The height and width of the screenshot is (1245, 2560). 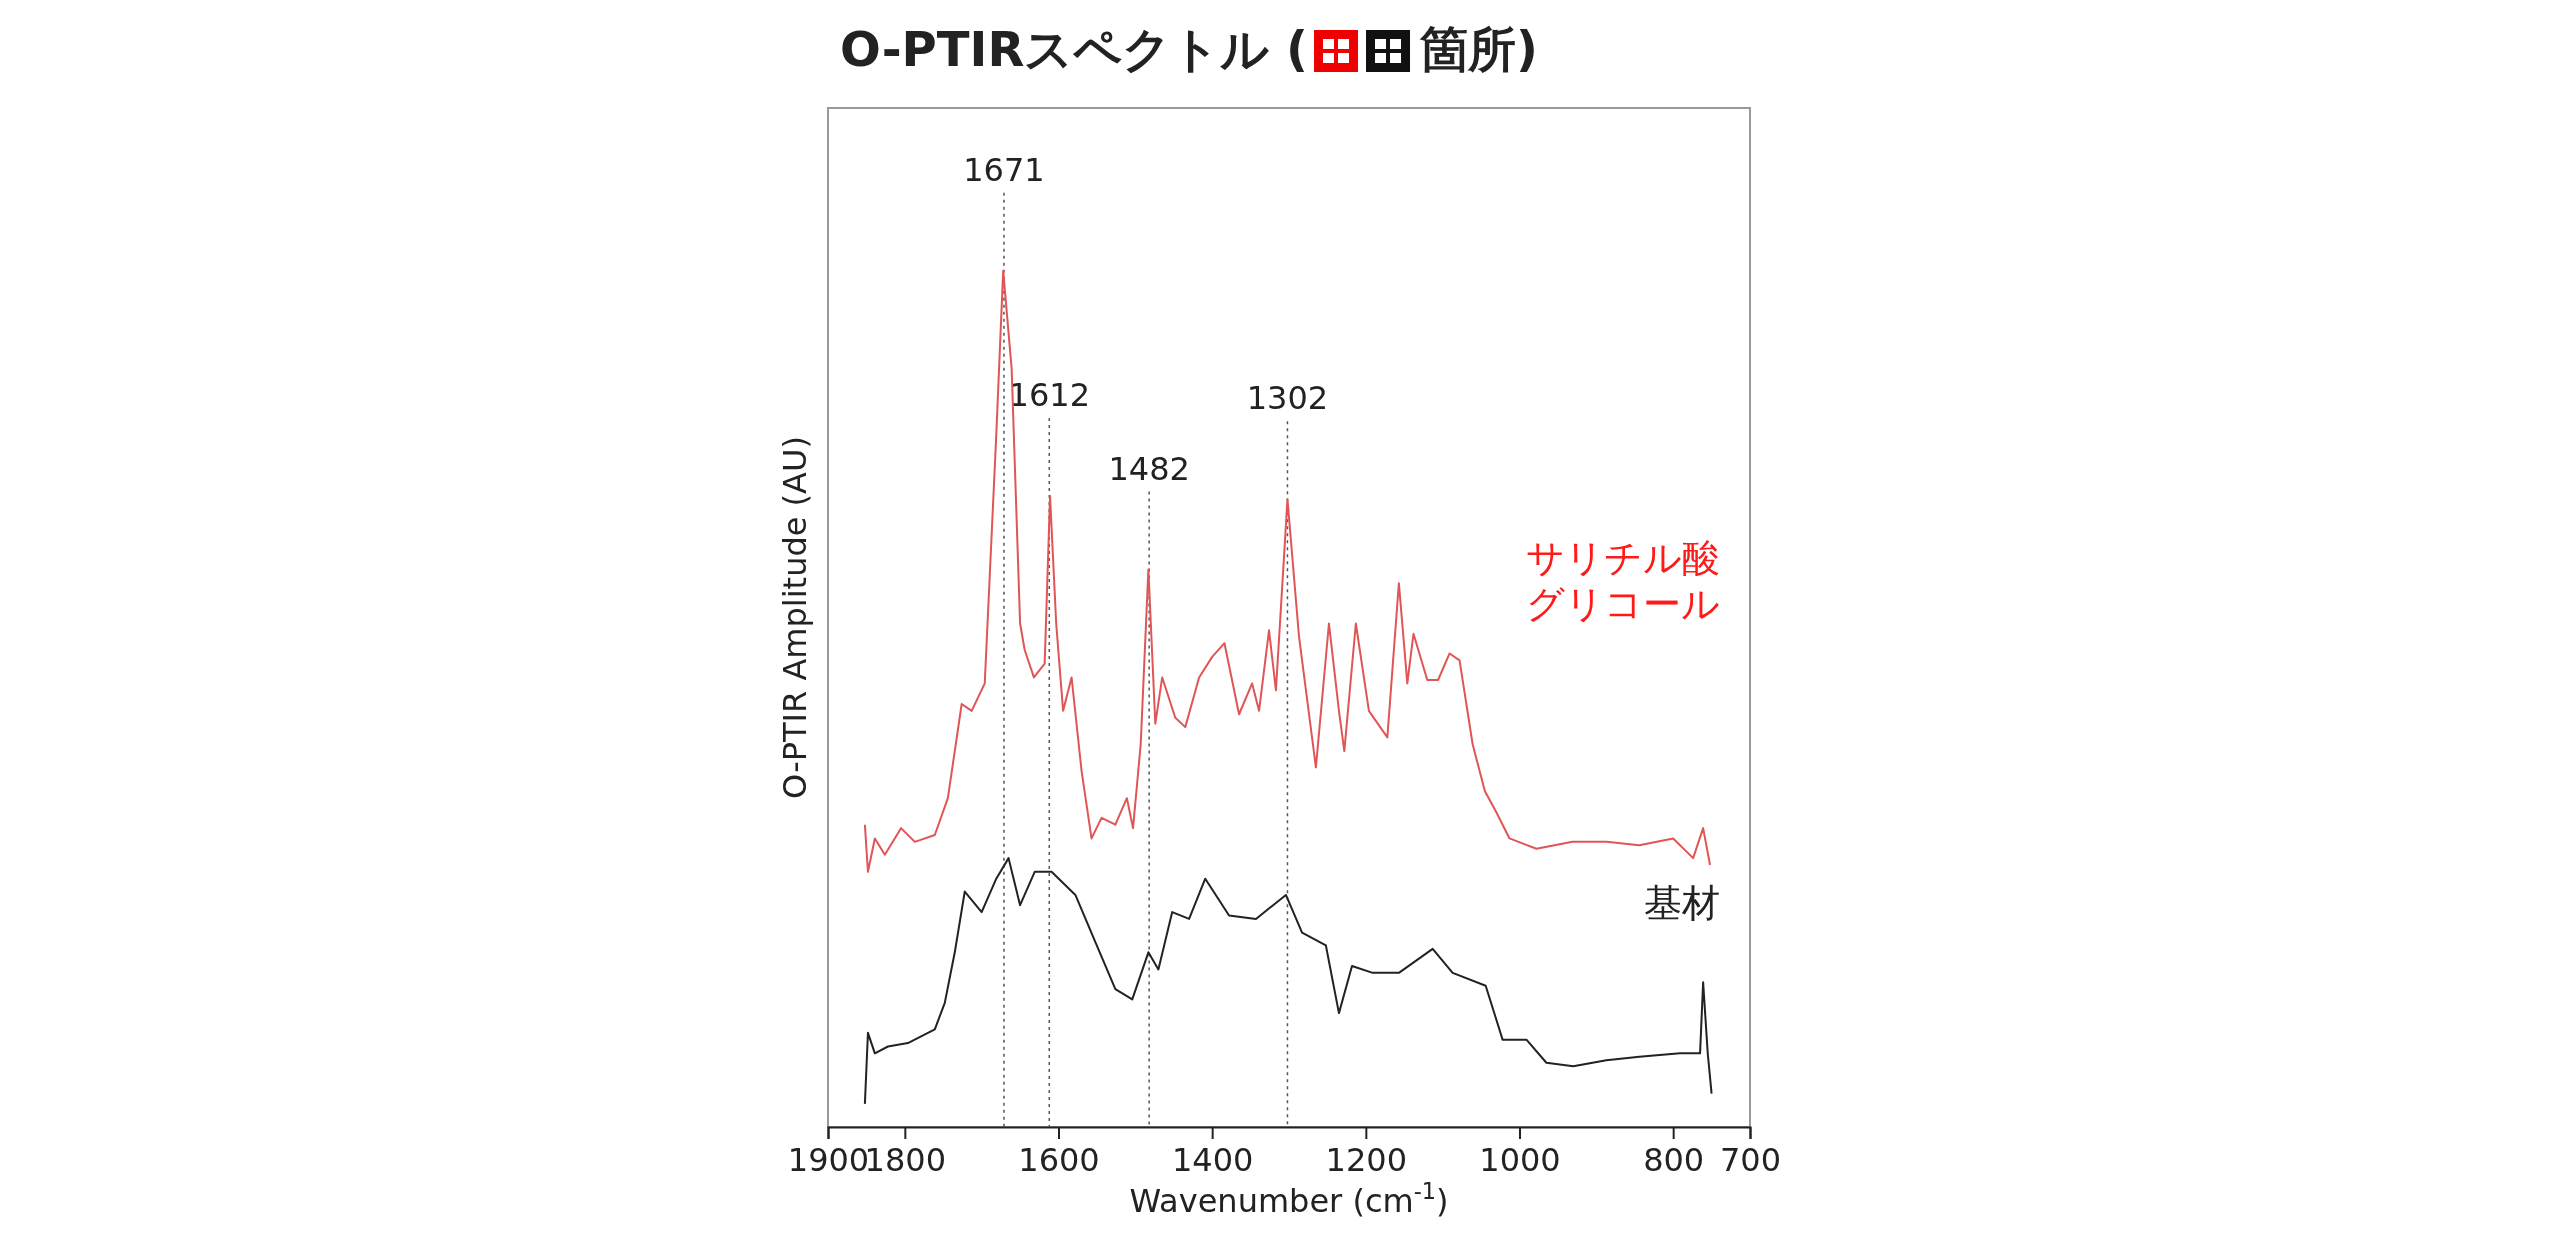 I want to click on x-tick-label: 800, so click(x=1674, y=1159).